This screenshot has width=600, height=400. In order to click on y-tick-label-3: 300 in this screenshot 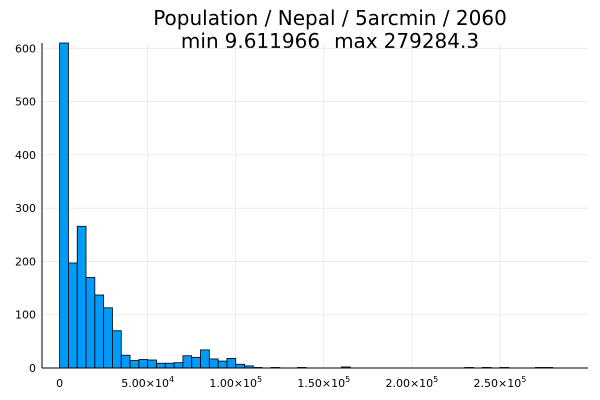, I will do `click(25, 208)`.